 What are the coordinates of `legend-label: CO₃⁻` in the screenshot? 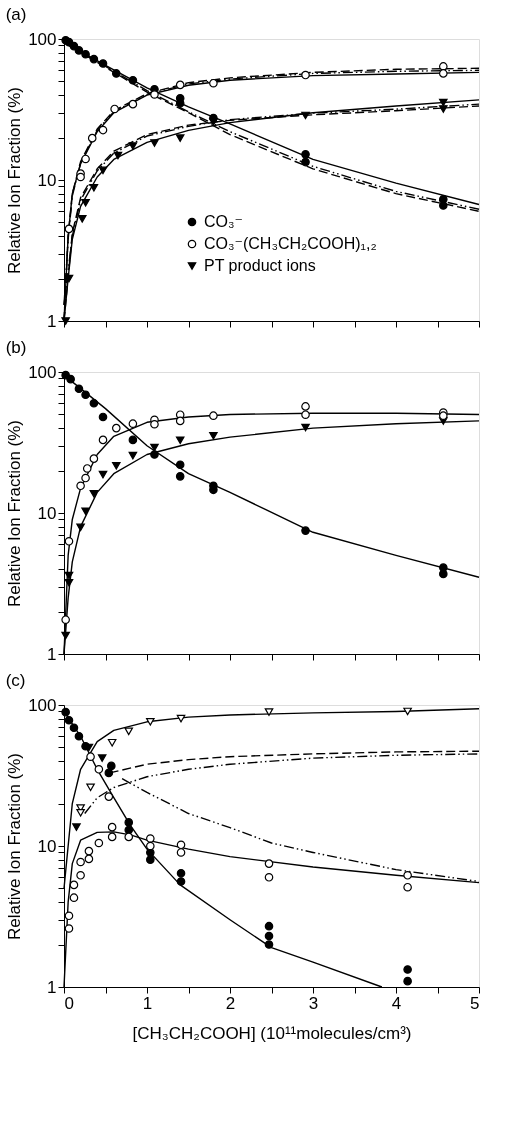 It's located at (223, 221).